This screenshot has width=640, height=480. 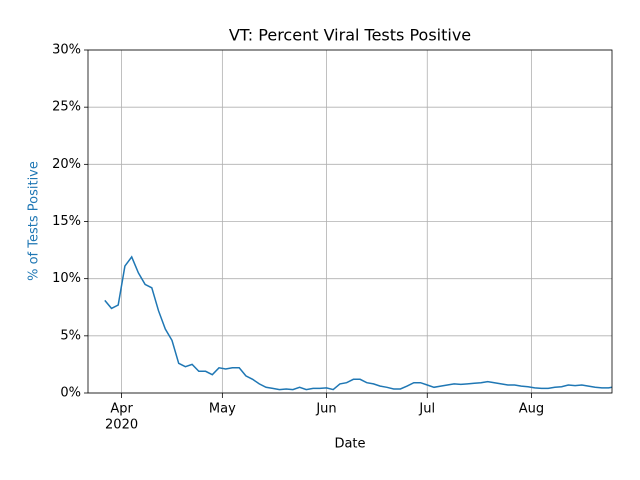 I want to click on y-axis-label: % of Tests Positive, so click(x=34, y=221).